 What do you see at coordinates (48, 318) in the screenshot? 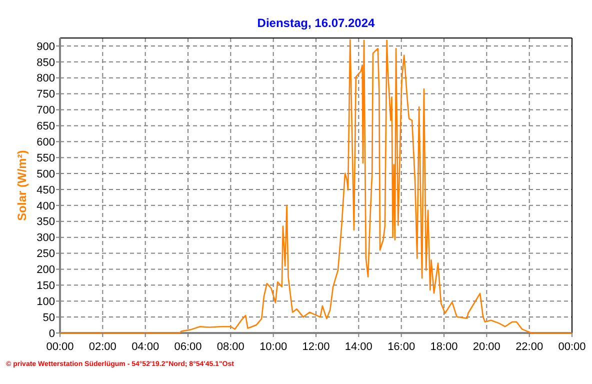
I see `y-tick-label: 50` at bounding box center [48, 318].